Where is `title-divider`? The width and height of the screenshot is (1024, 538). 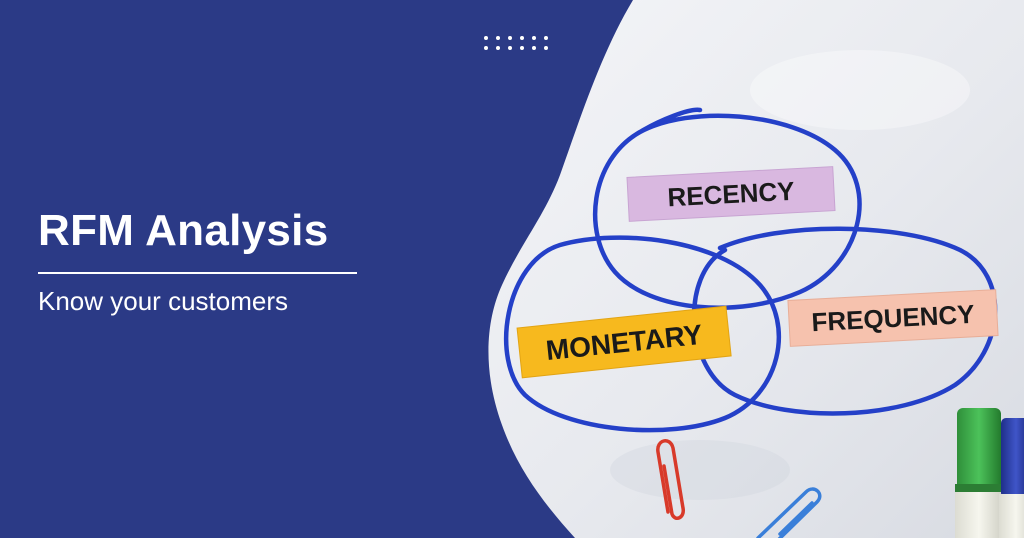 title-divider is located at coordinates (197, 273).